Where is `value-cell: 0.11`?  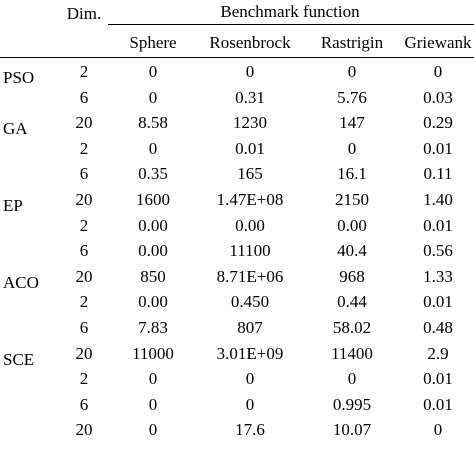
value-cell: 0.11 is located at coordinates (438, 173).